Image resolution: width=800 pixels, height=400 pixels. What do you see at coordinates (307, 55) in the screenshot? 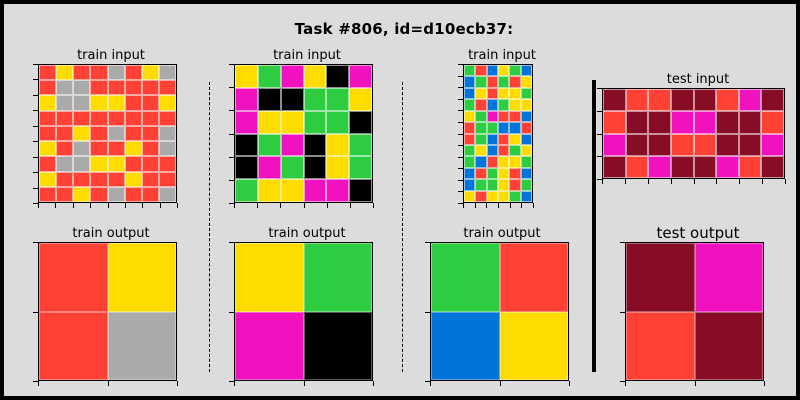
I see `panel-label-train-input-2: train input` at bounding box center [307, 55].